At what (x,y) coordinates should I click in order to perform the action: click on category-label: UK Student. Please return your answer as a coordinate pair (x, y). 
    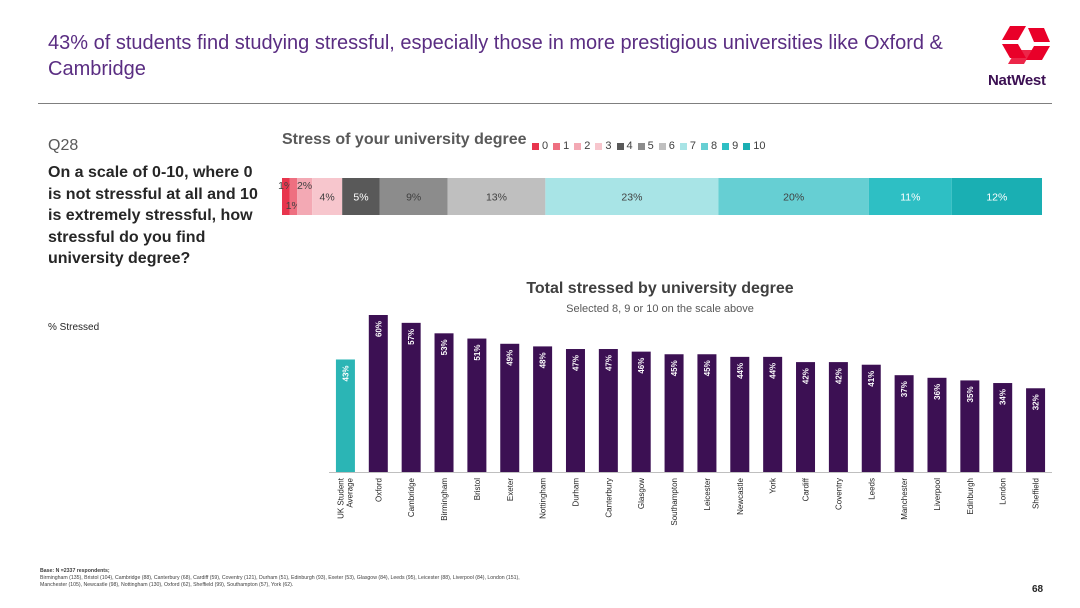
    Looking at the image, I should click on (340, 498).